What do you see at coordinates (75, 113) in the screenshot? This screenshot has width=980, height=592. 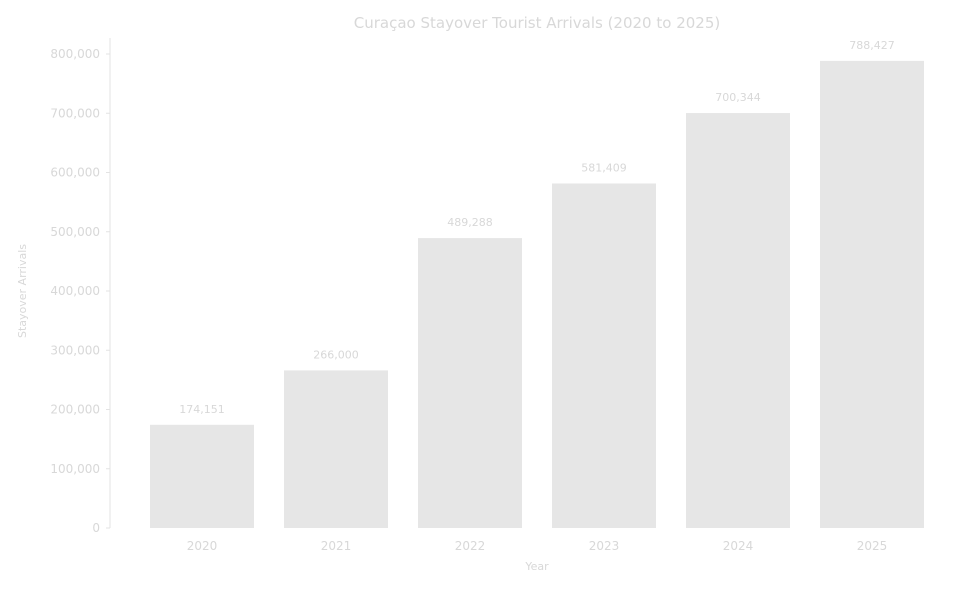 I see `y-tick-label: 700,000` at bounding box center [75, 113].